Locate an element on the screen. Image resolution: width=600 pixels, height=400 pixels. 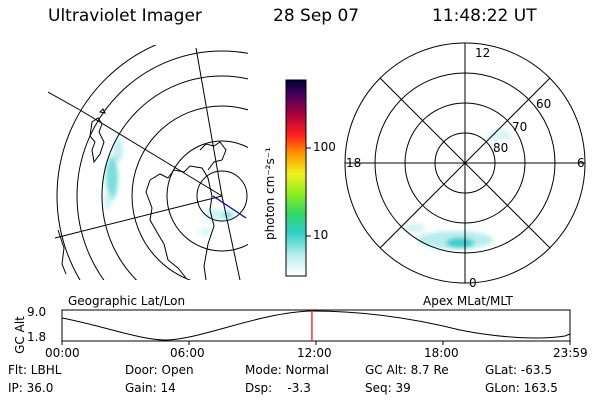
colorbar is located at coordinates (296, 178).